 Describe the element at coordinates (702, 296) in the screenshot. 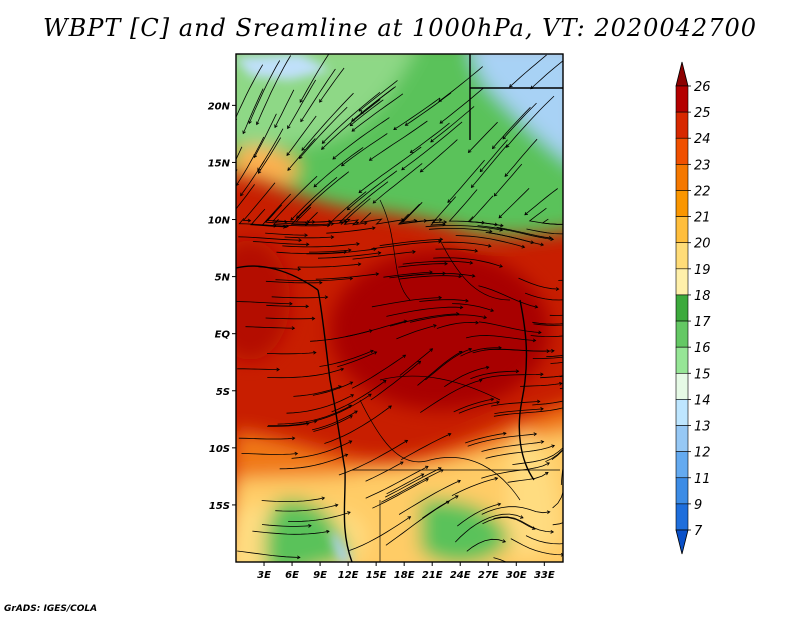

I see `colorbar-label: 18` at that location.